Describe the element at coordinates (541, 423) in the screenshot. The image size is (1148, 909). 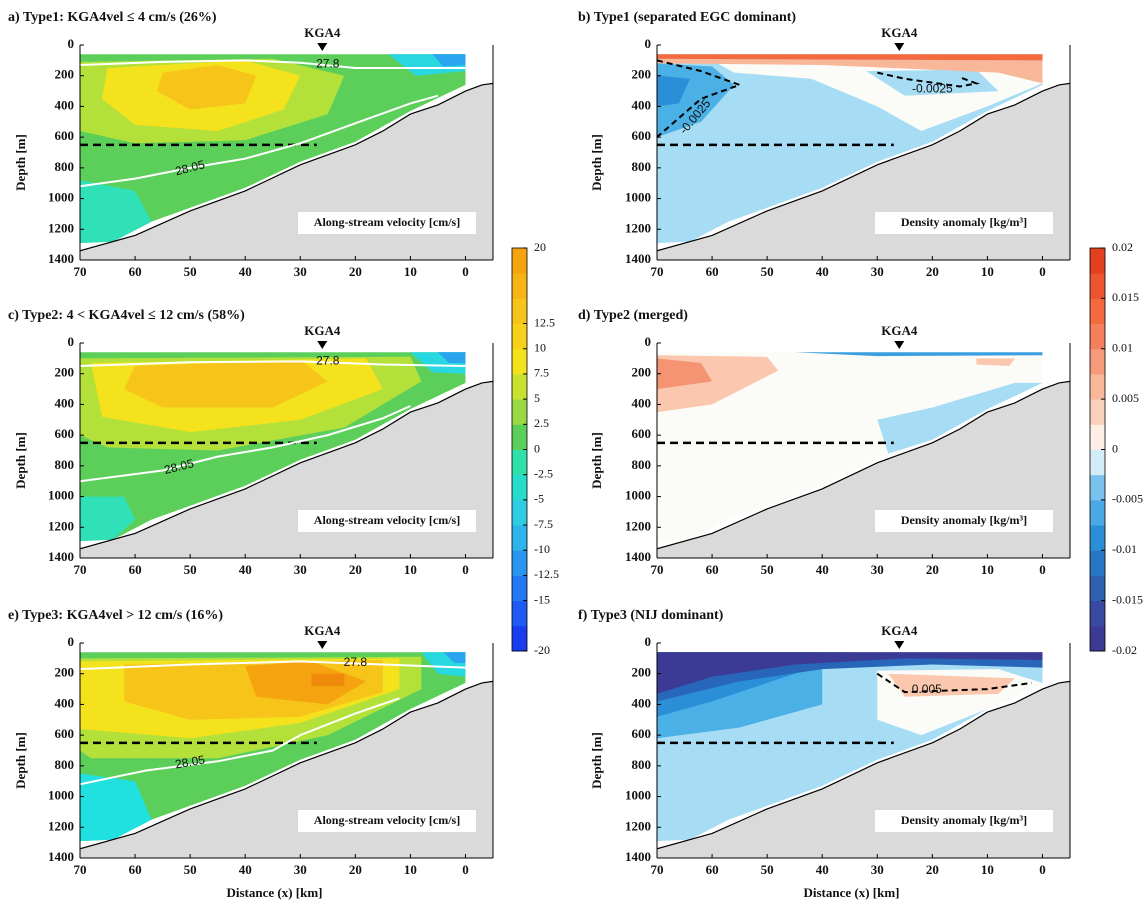
I see `colorbar-tick-label: 2.5` at that location.